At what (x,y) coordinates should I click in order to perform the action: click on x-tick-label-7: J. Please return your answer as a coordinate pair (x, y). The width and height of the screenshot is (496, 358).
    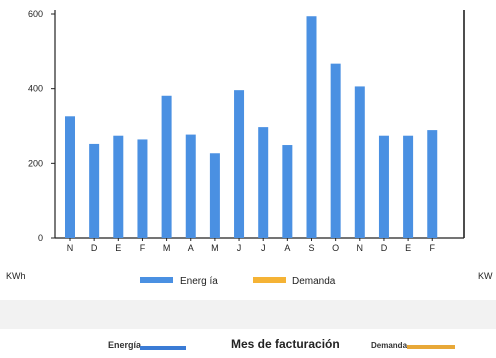
    Looking at the image, I should click on (239, 248).